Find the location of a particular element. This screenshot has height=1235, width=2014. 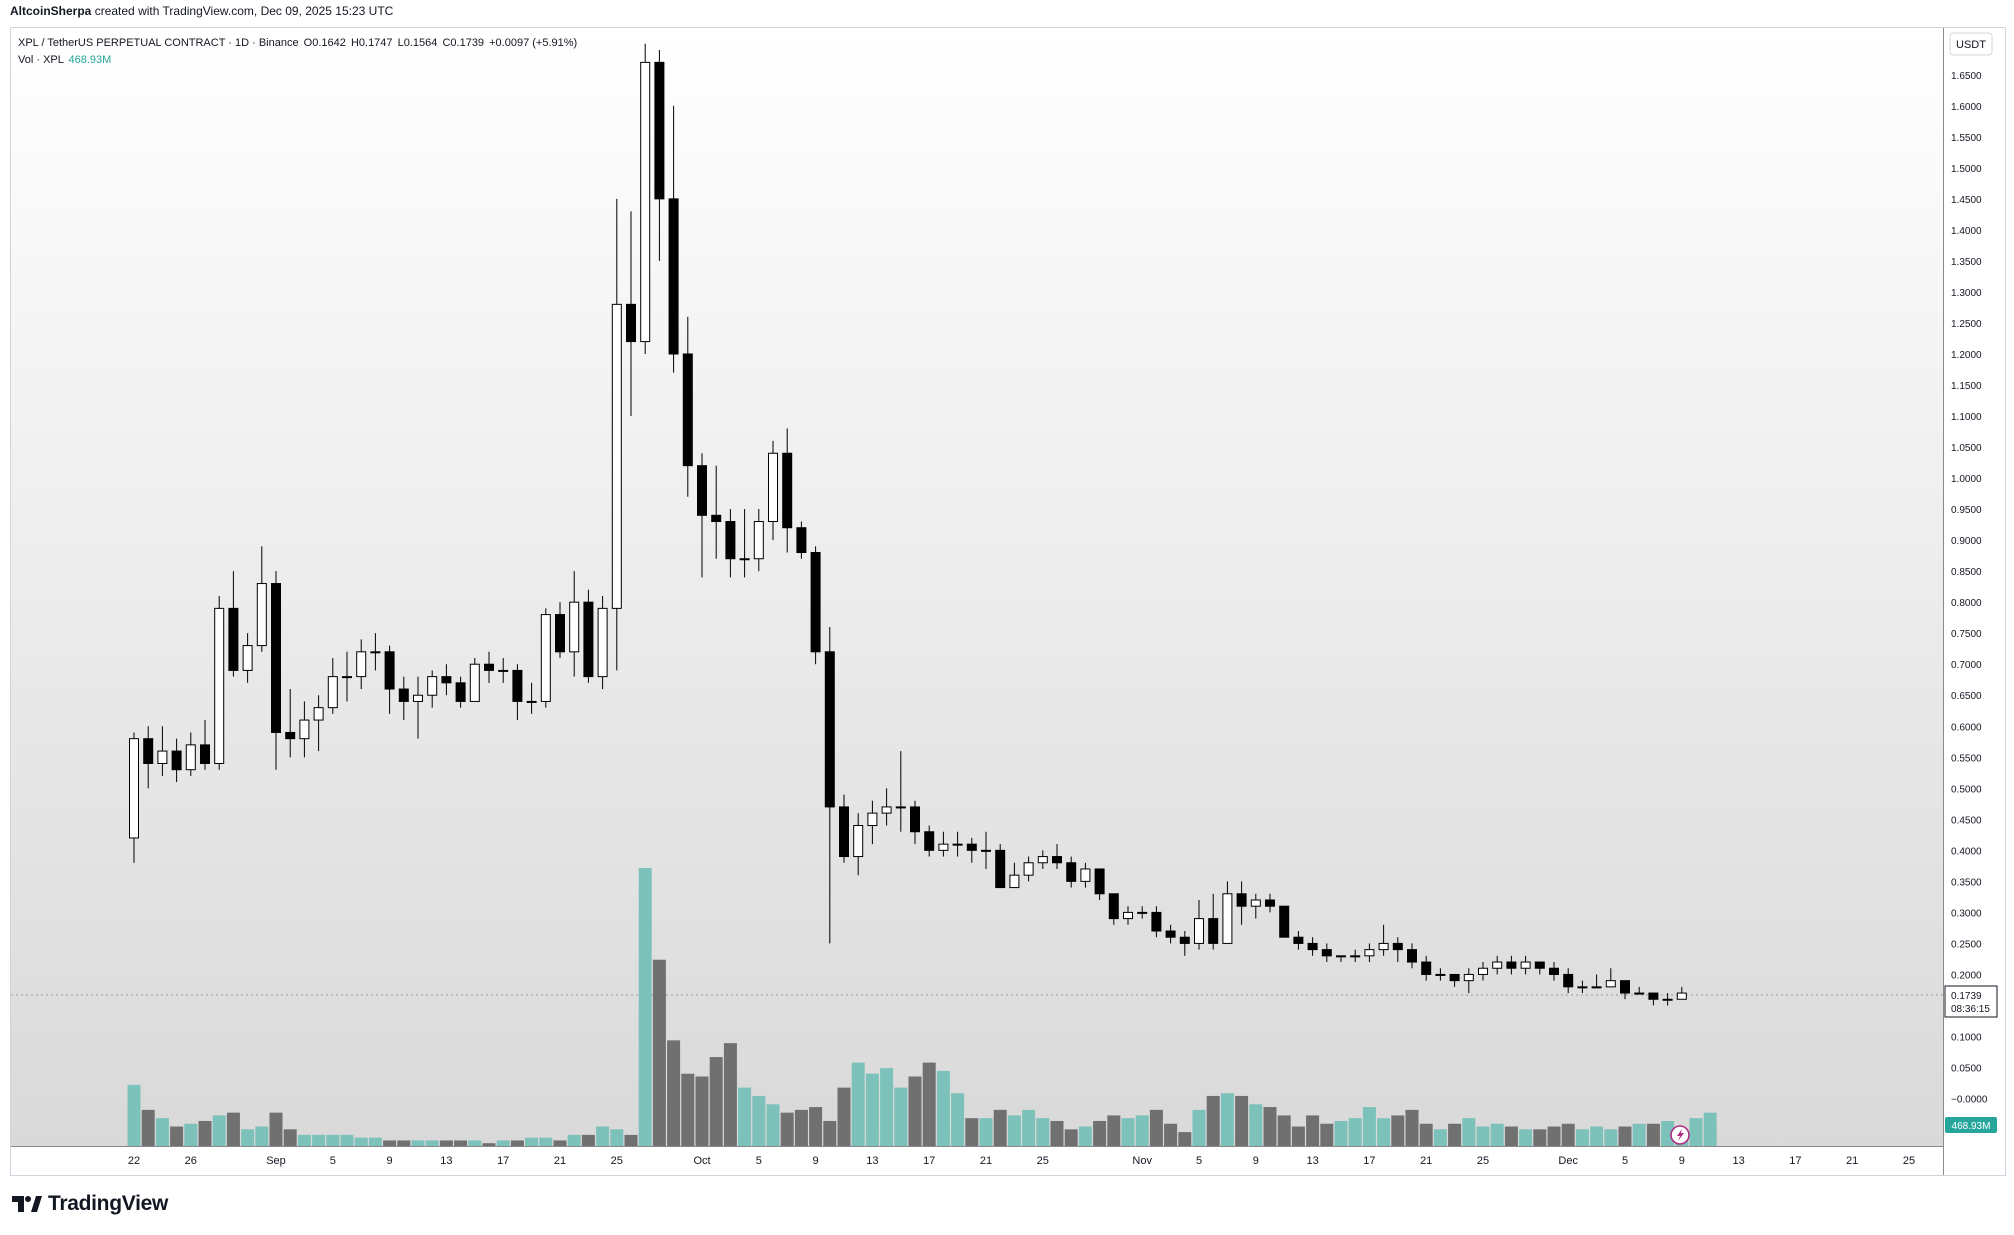

high-label: H is located at coordinates (354, 43).